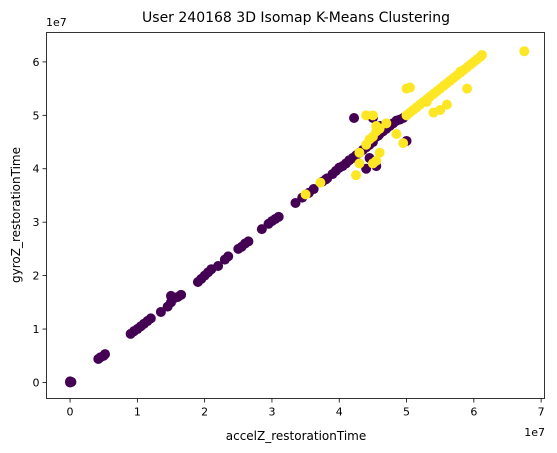 The height and width of the screenshot is (453, 557). What do you see at coordinates (534, 432) in the screenshot?
I see `x-axis-offset-label: 1e7` at bounding box center [534, 432].